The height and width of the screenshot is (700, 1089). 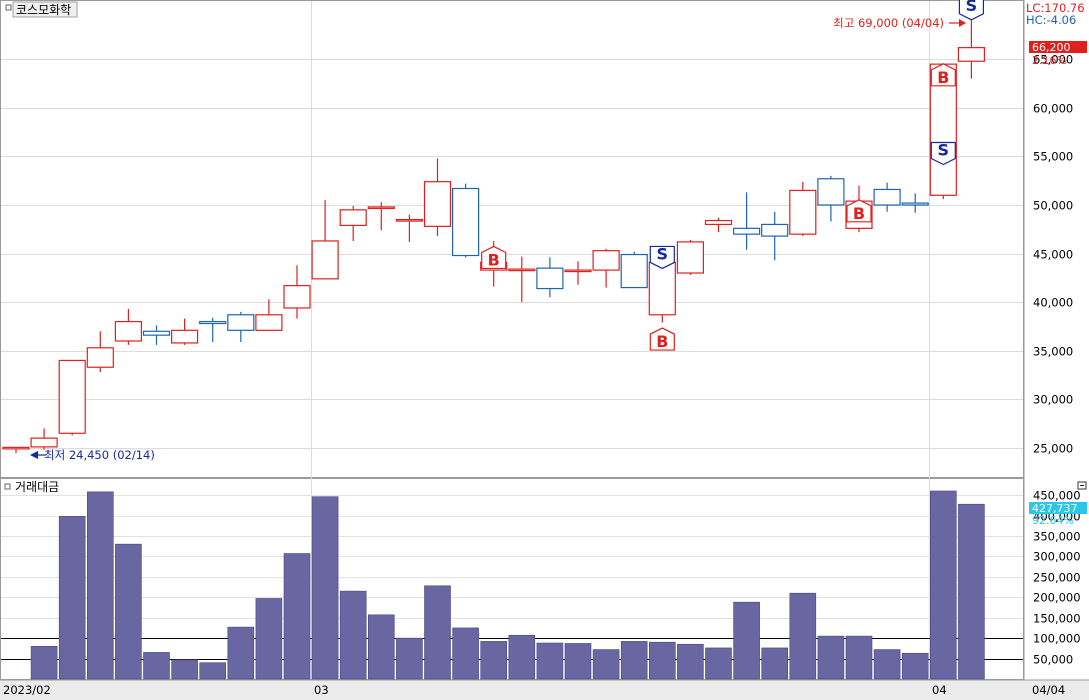 What do you see at coordinates (1053, 60) in the screenshot?
I see `price-tick-label: 65,000` at bounding box center [1053, 60].